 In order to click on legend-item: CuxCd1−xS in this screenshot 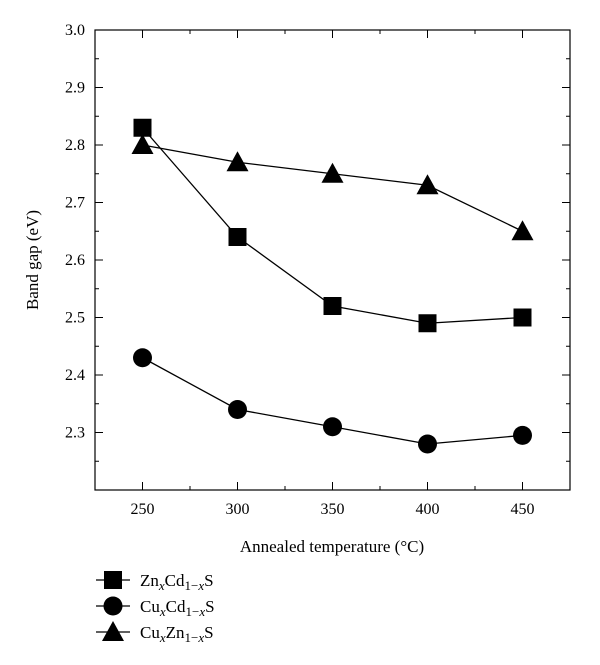, I will do `click(155, 607)`.